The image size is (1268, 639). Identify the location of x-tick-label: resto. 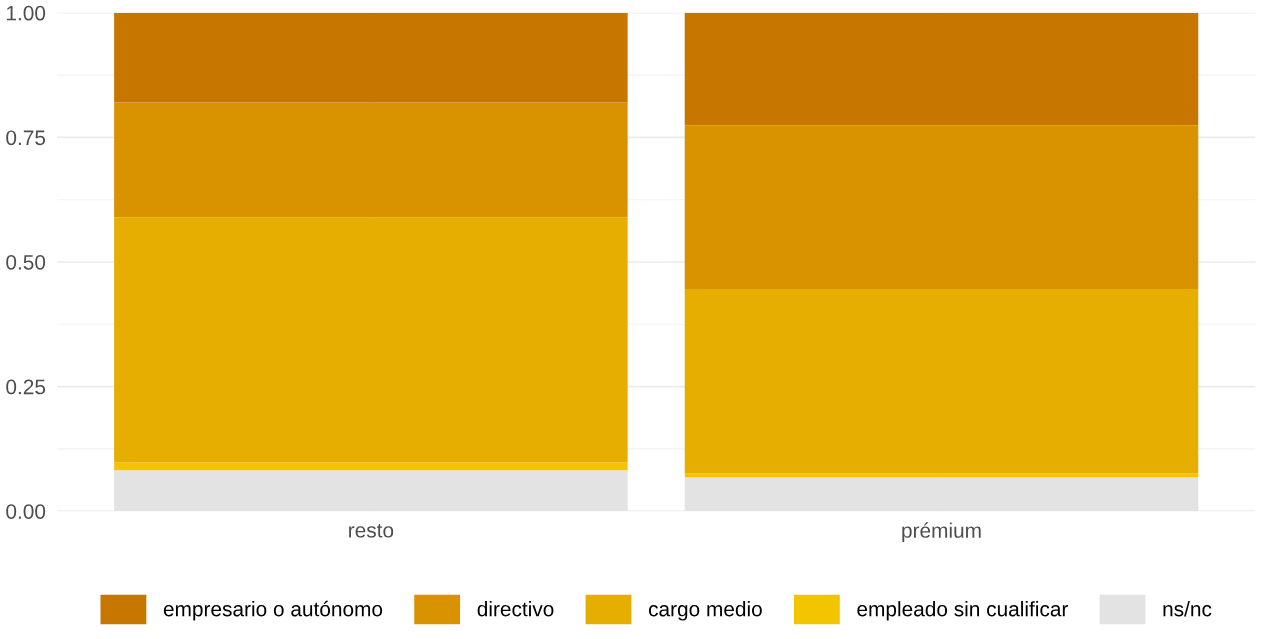
(371, 530).